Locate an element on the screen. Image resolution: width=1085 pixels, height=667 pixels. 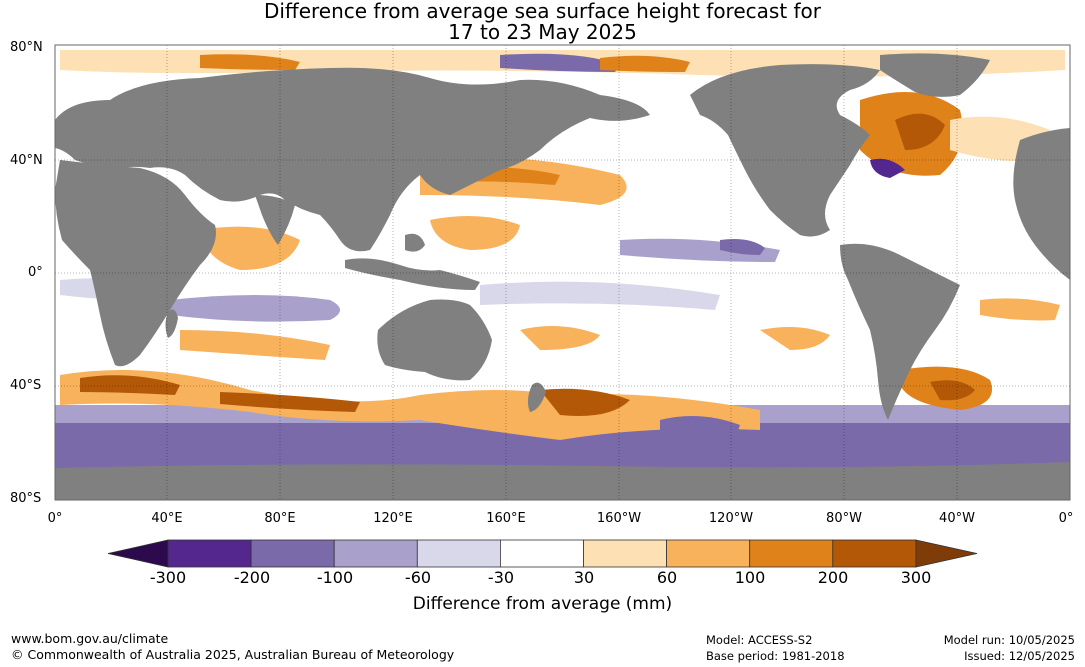
lon-label-40w: 40°W is located at coordinates (957, 518).